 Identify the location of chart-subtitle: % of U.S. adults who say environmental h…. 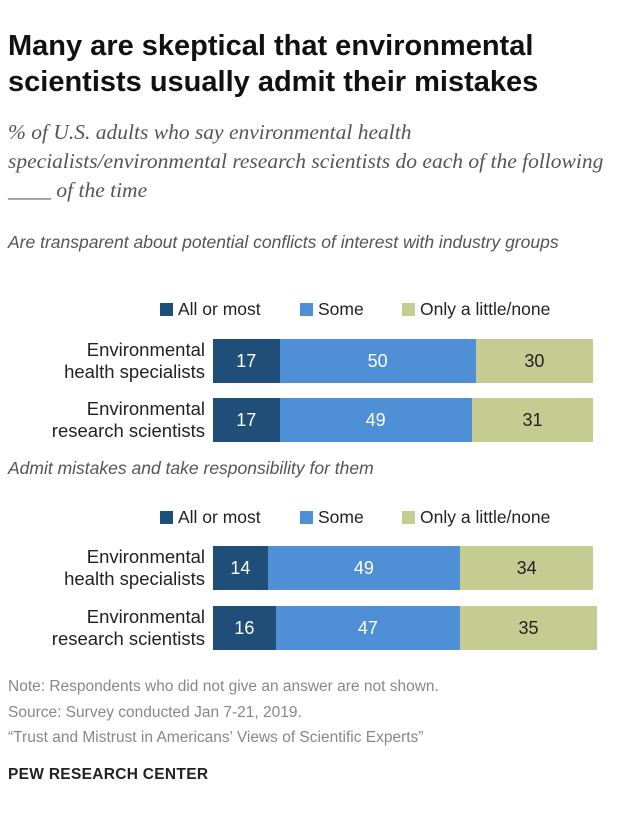
(306, 161).